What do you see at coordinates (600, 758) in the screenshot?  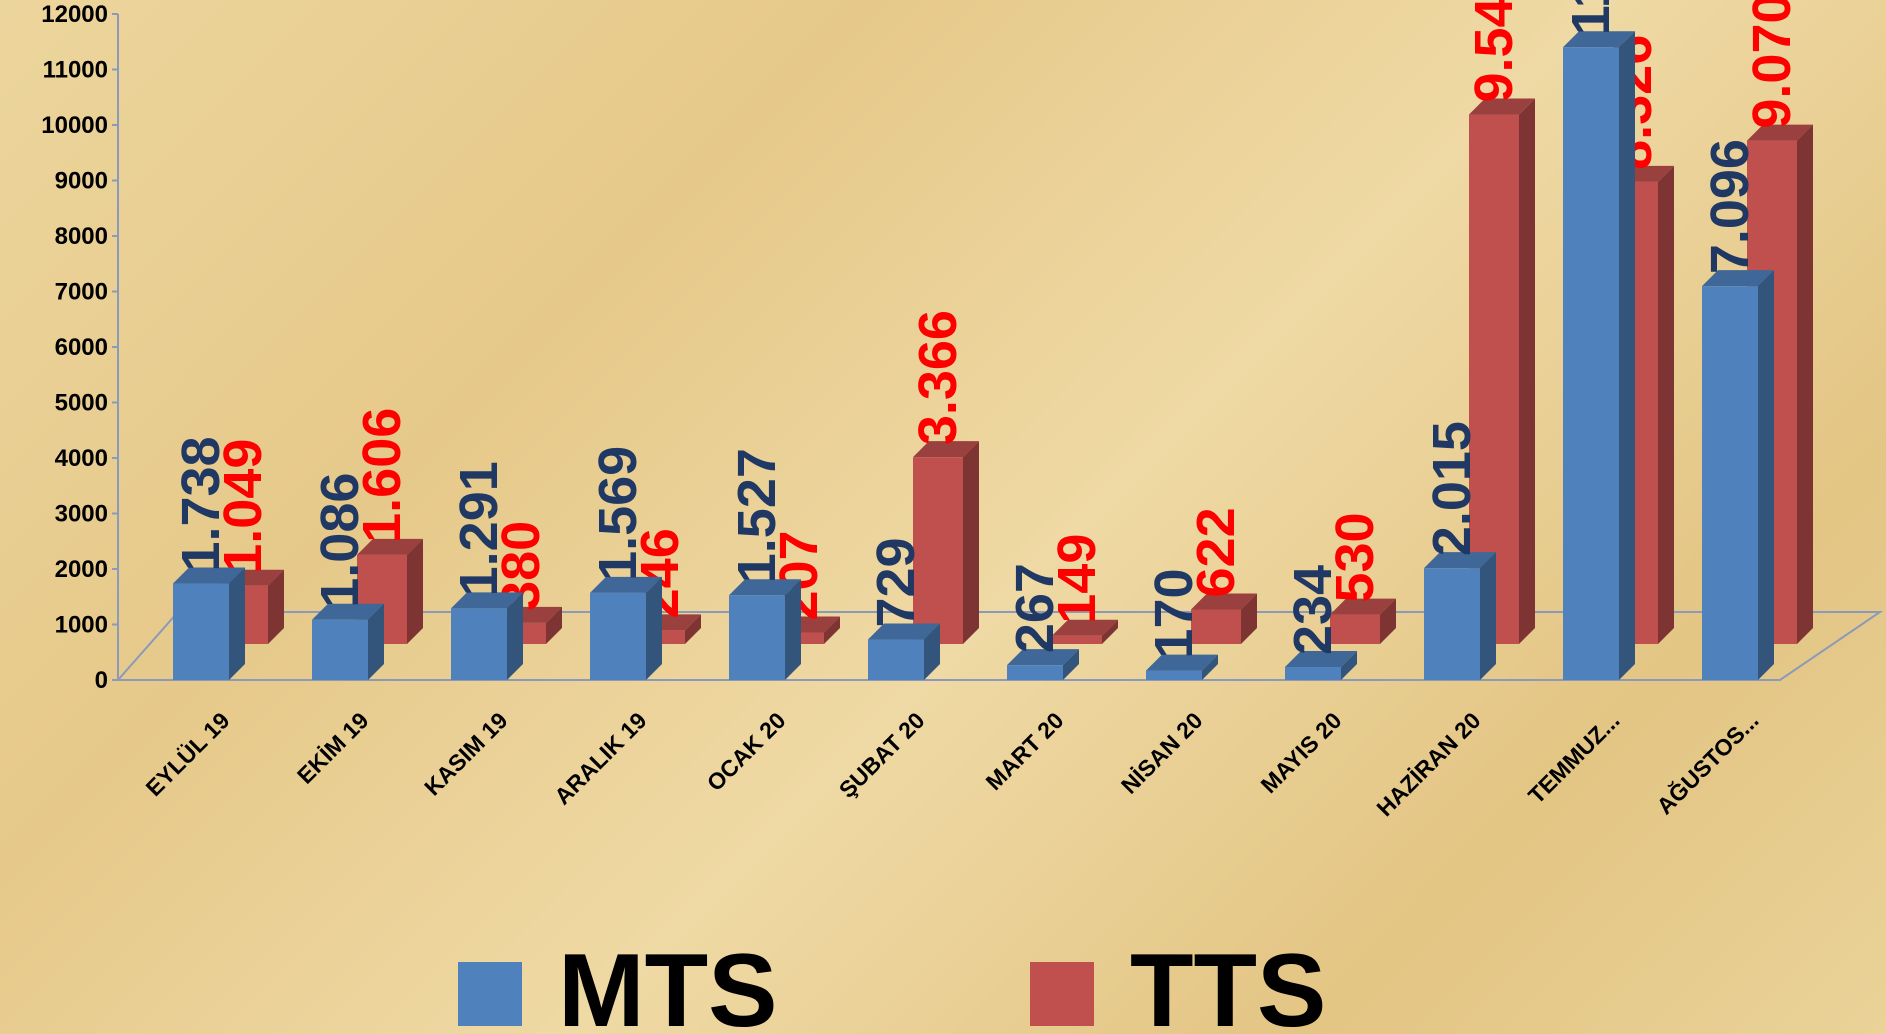 I see `x-tick-label: ARALIK 19` at bounding box center [600, 758].